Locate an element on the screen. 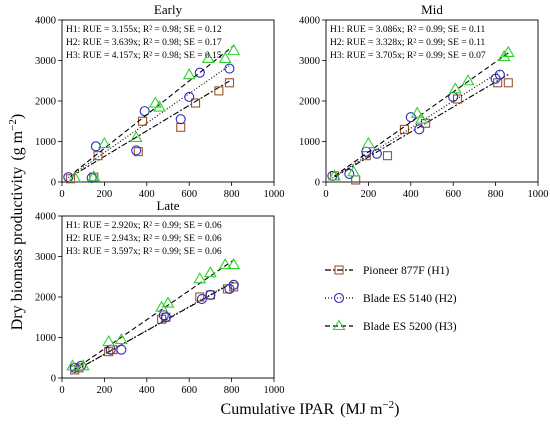  panel-title-mid: Mid is located at coordinates (432, 9).